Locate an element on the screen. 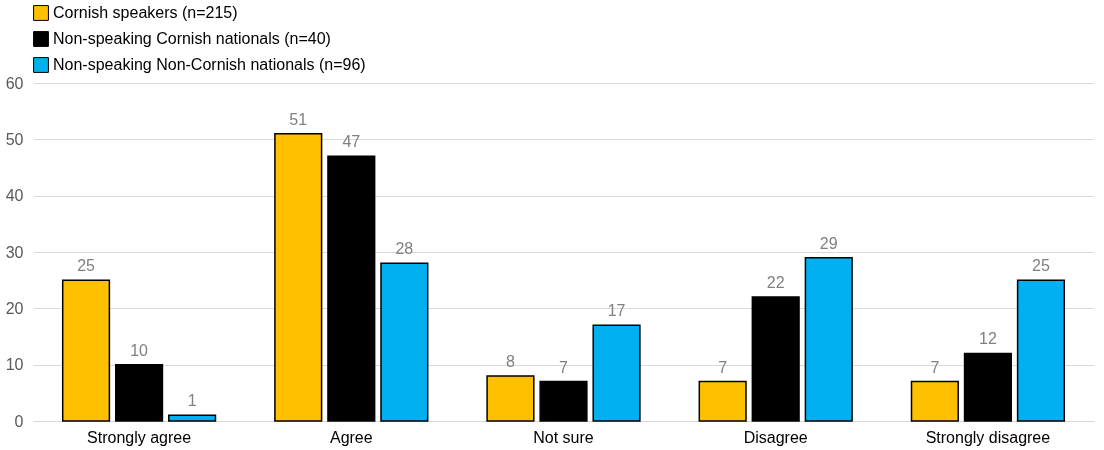 Image resolution: width=1104 pixels, height=450 pixels. data-label: 1 is located at coordinates (192, 401).